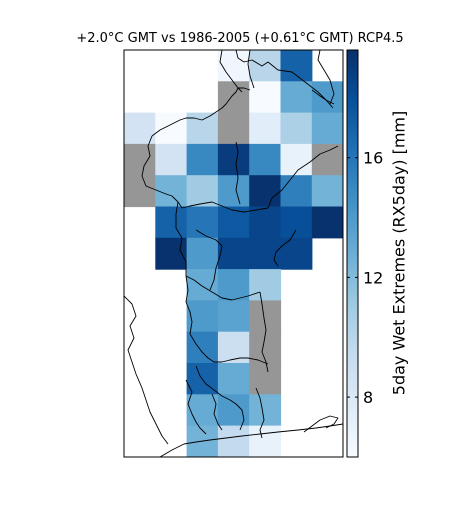 The image size is (470, 508). I want to click on border-i, so click(264, 332).